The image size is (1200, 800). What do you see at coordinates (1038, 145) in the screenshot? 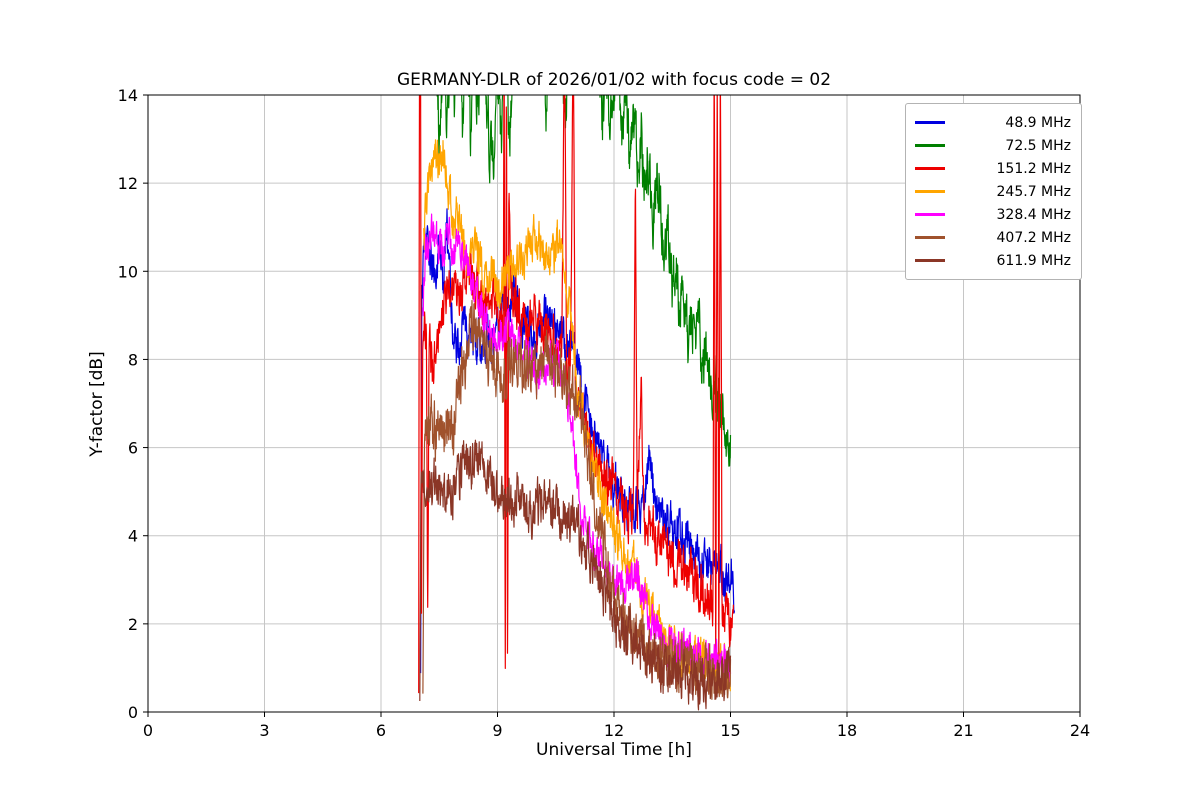
I see `legend-label: 72.5 MHz` at bounding box center [1038, 145].